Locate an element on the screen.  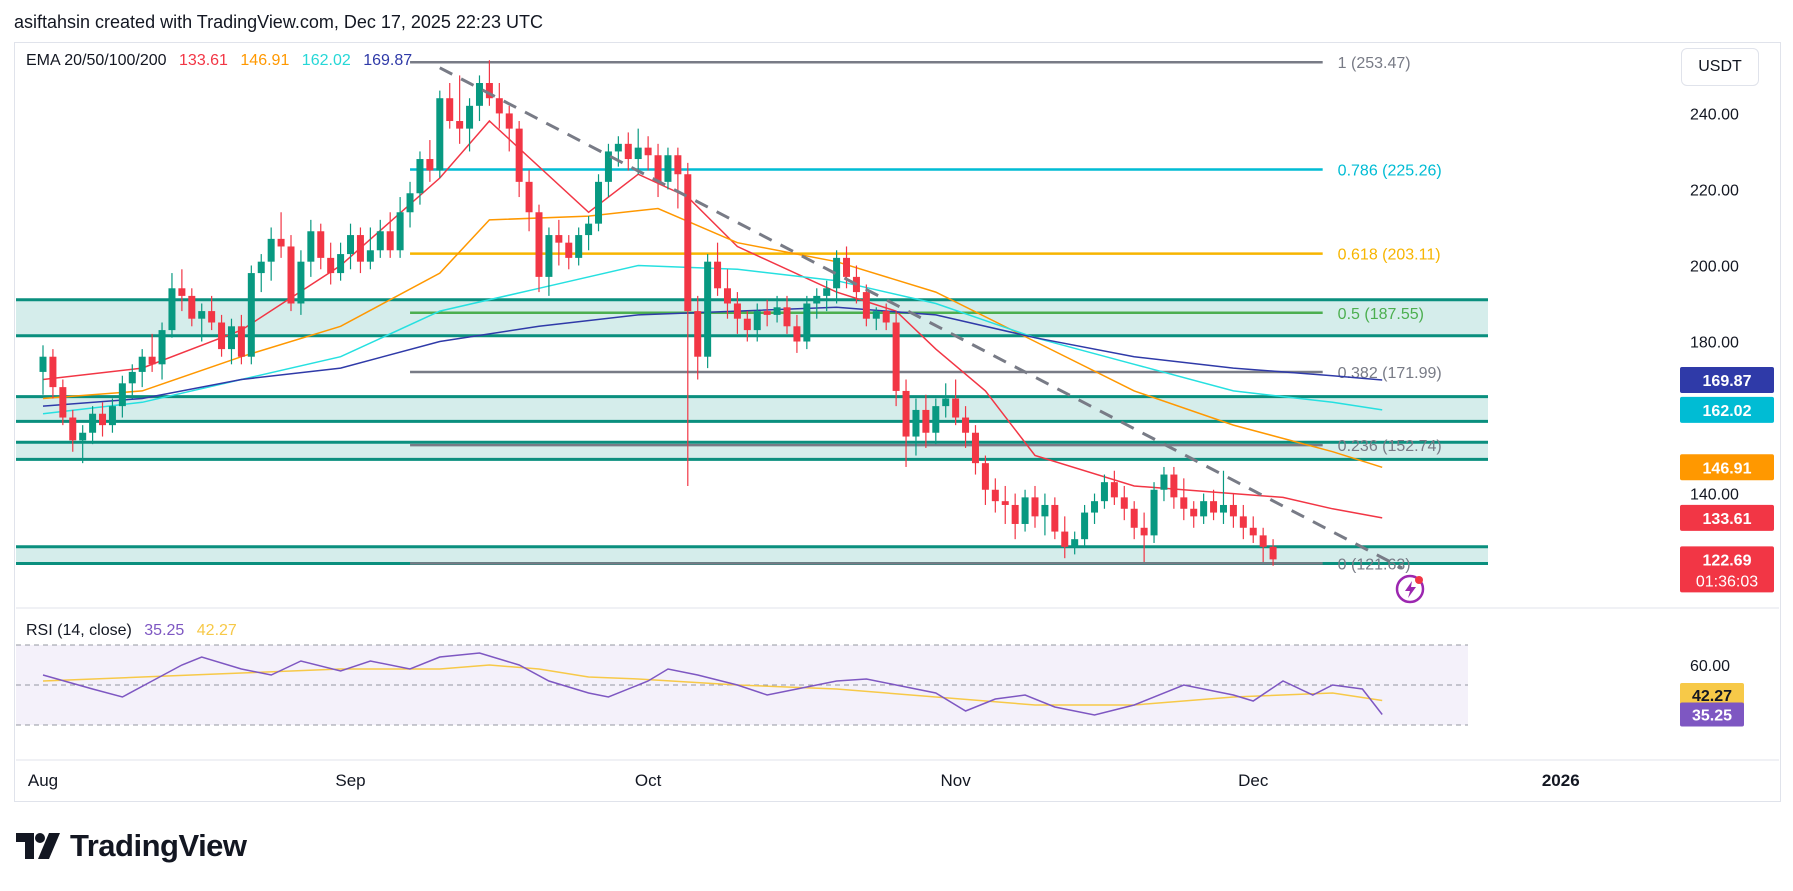
currency-unit-button: USDT is located at coordinates (1720, 67).